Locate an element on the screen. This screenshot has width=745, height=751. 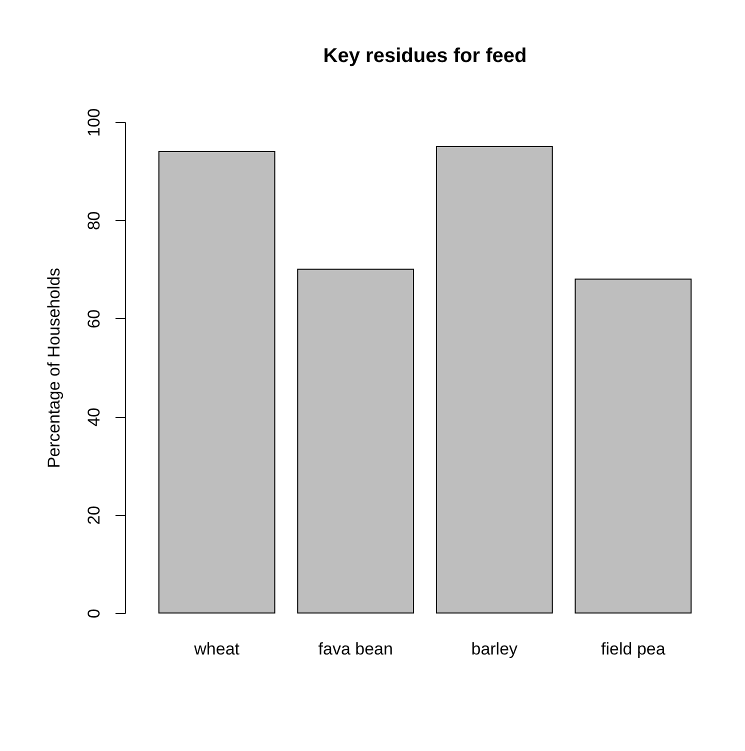
y-tick-label: 60 is located at coordinates (94, 318).